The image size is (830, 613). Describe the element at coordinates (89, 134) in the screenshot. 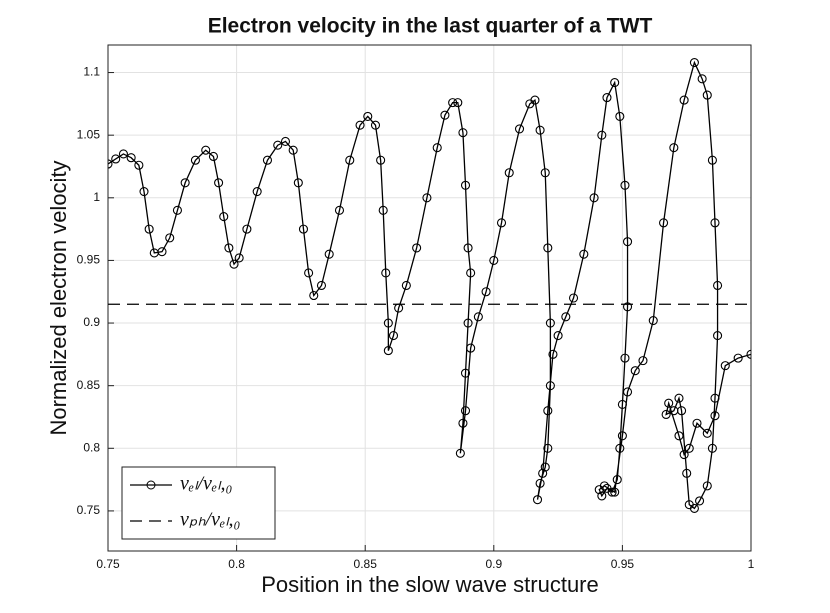

I see `y-tick-label: 1.05` at that location.